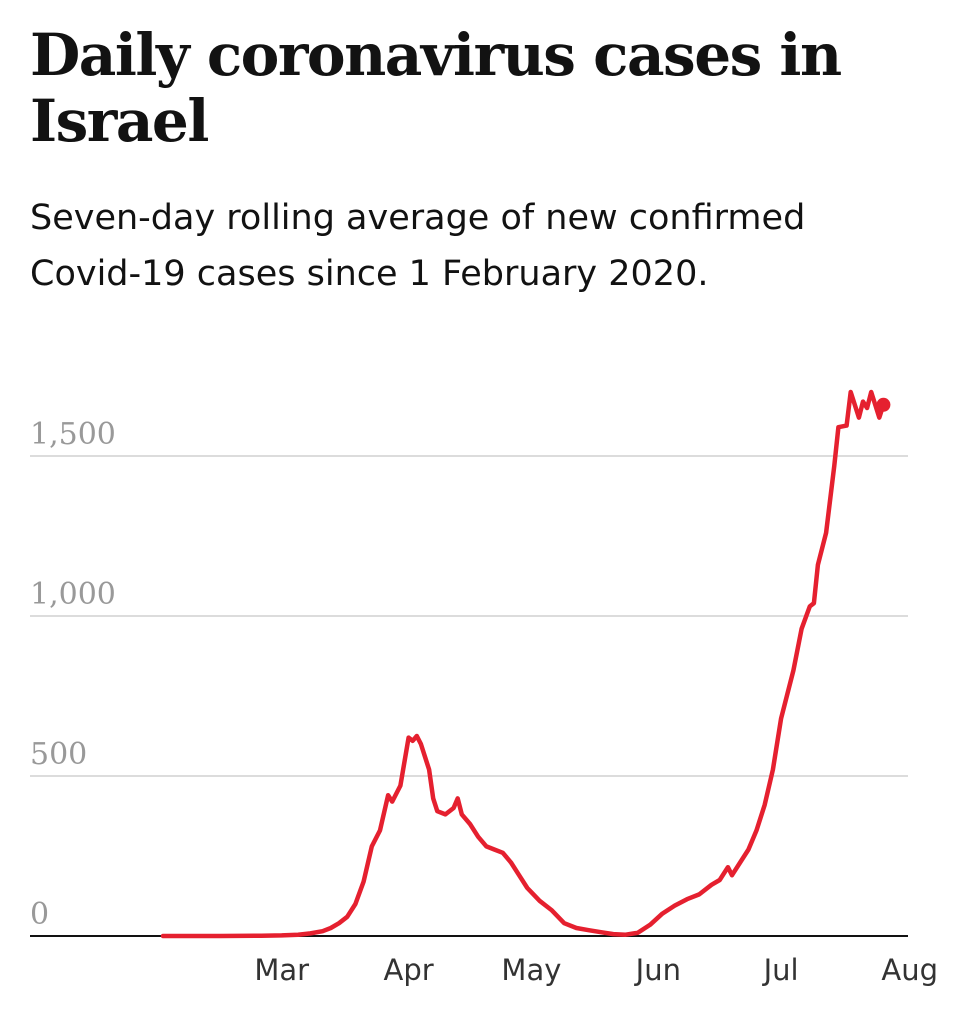 This screenshot has height=1025, width=960. What do you see at coordinates (58, 754) in the screenshot?
I see `y-tick-label: 500` at bounding box center [58, 754].